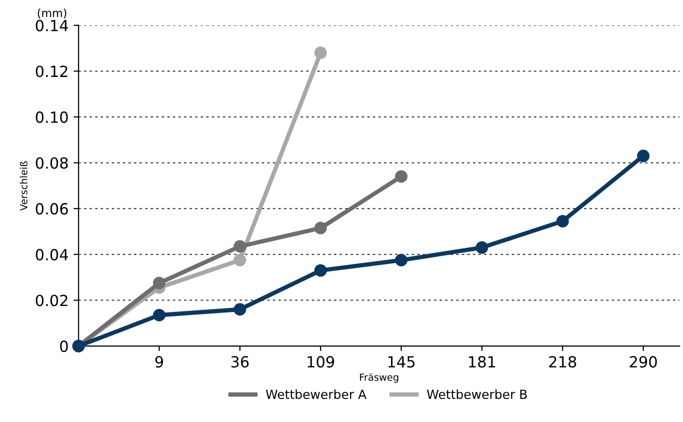  Describe the element at coordinates (64, 346) in the screenshot. I see `y-tick-label: 0` at that location.